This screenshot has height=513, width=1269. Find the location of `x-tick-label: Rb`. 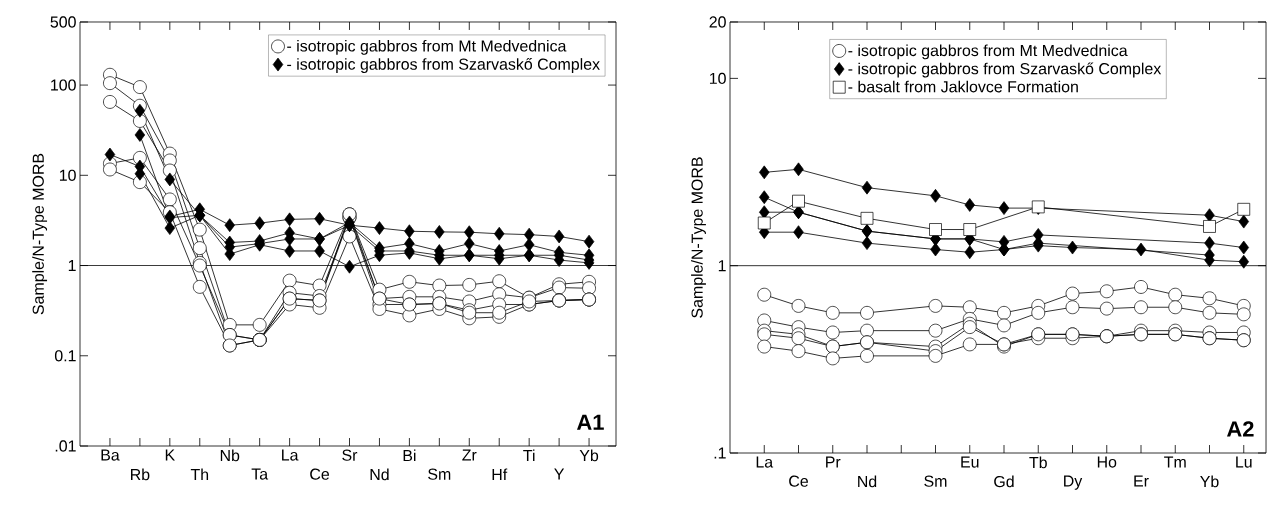

x-tick-label: Rb is located at coordinates (140, 474).